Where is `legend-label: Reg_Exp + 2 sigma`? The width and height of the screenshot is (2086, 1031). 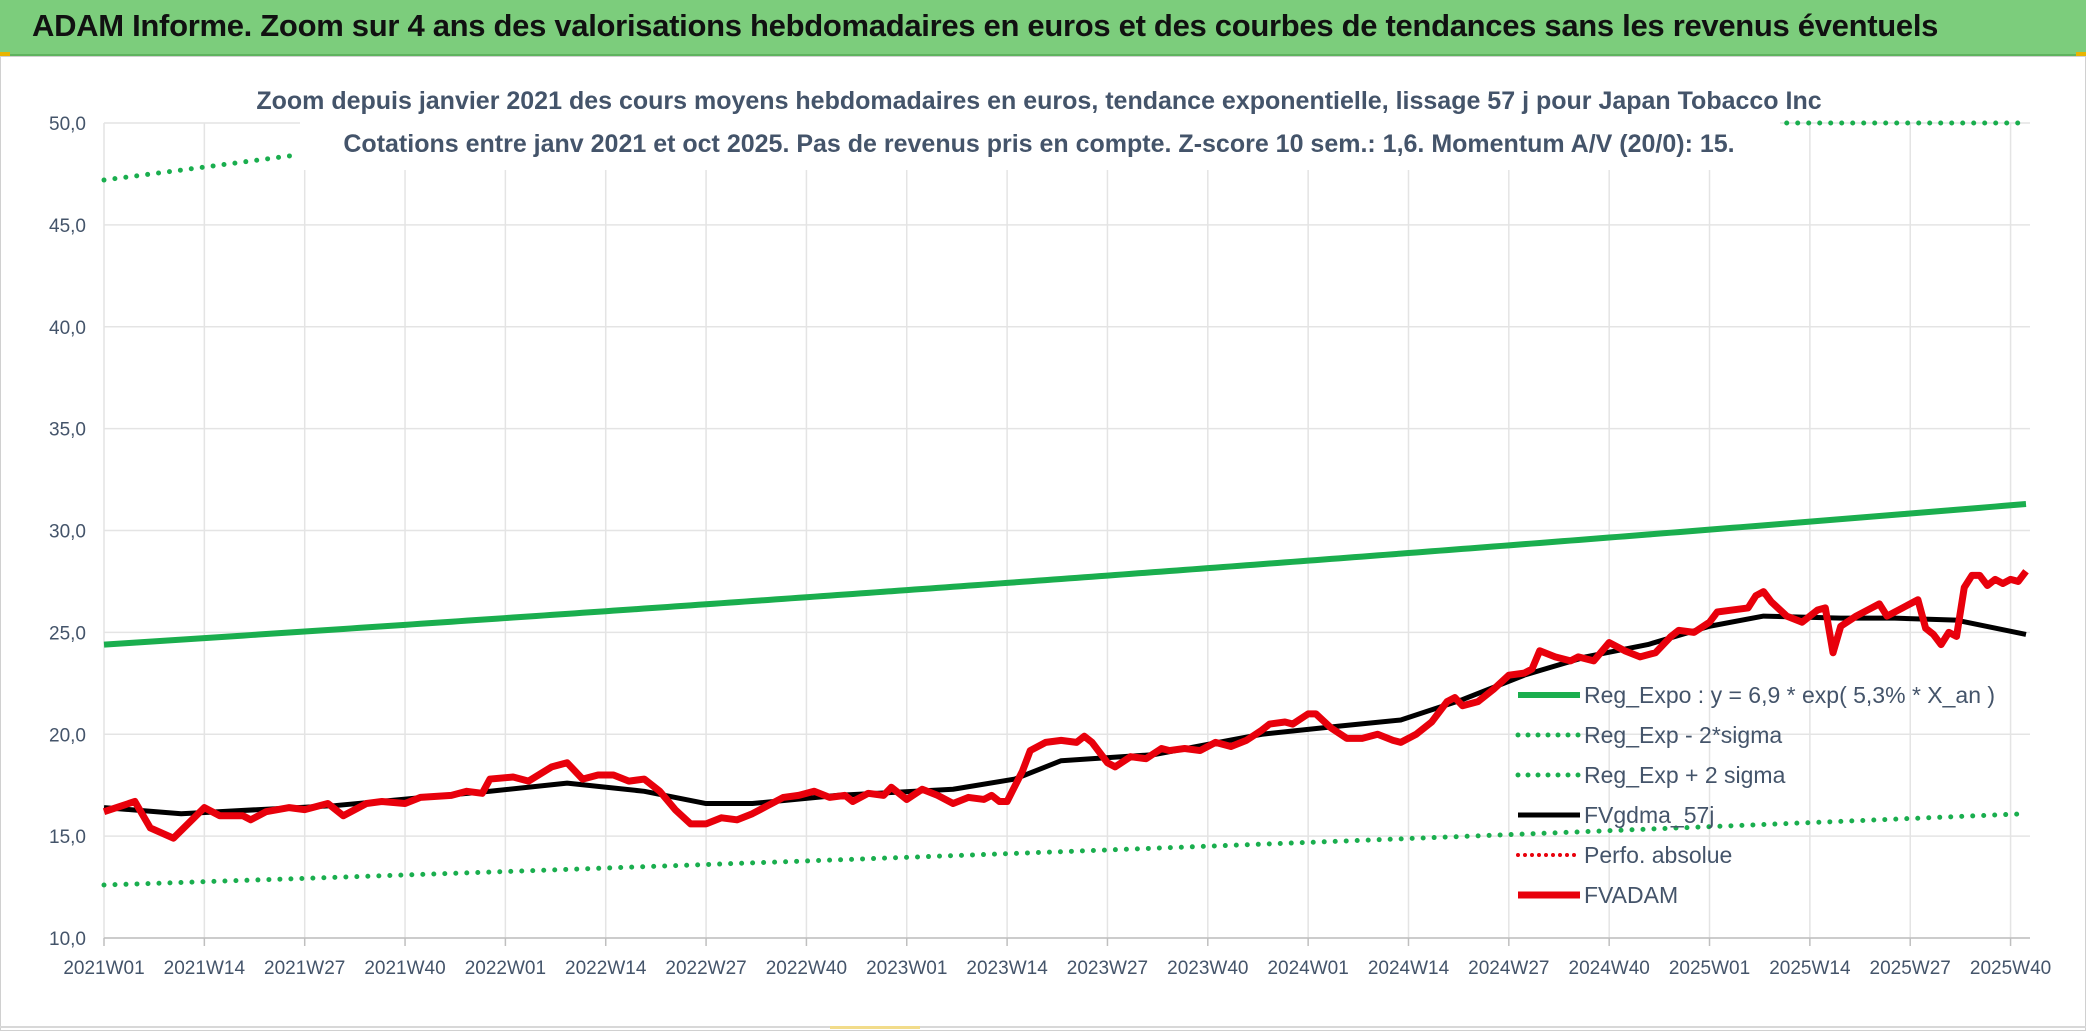 legend-label: Reg_Exp + 2 sigma is located at coordinates (1685, 775).